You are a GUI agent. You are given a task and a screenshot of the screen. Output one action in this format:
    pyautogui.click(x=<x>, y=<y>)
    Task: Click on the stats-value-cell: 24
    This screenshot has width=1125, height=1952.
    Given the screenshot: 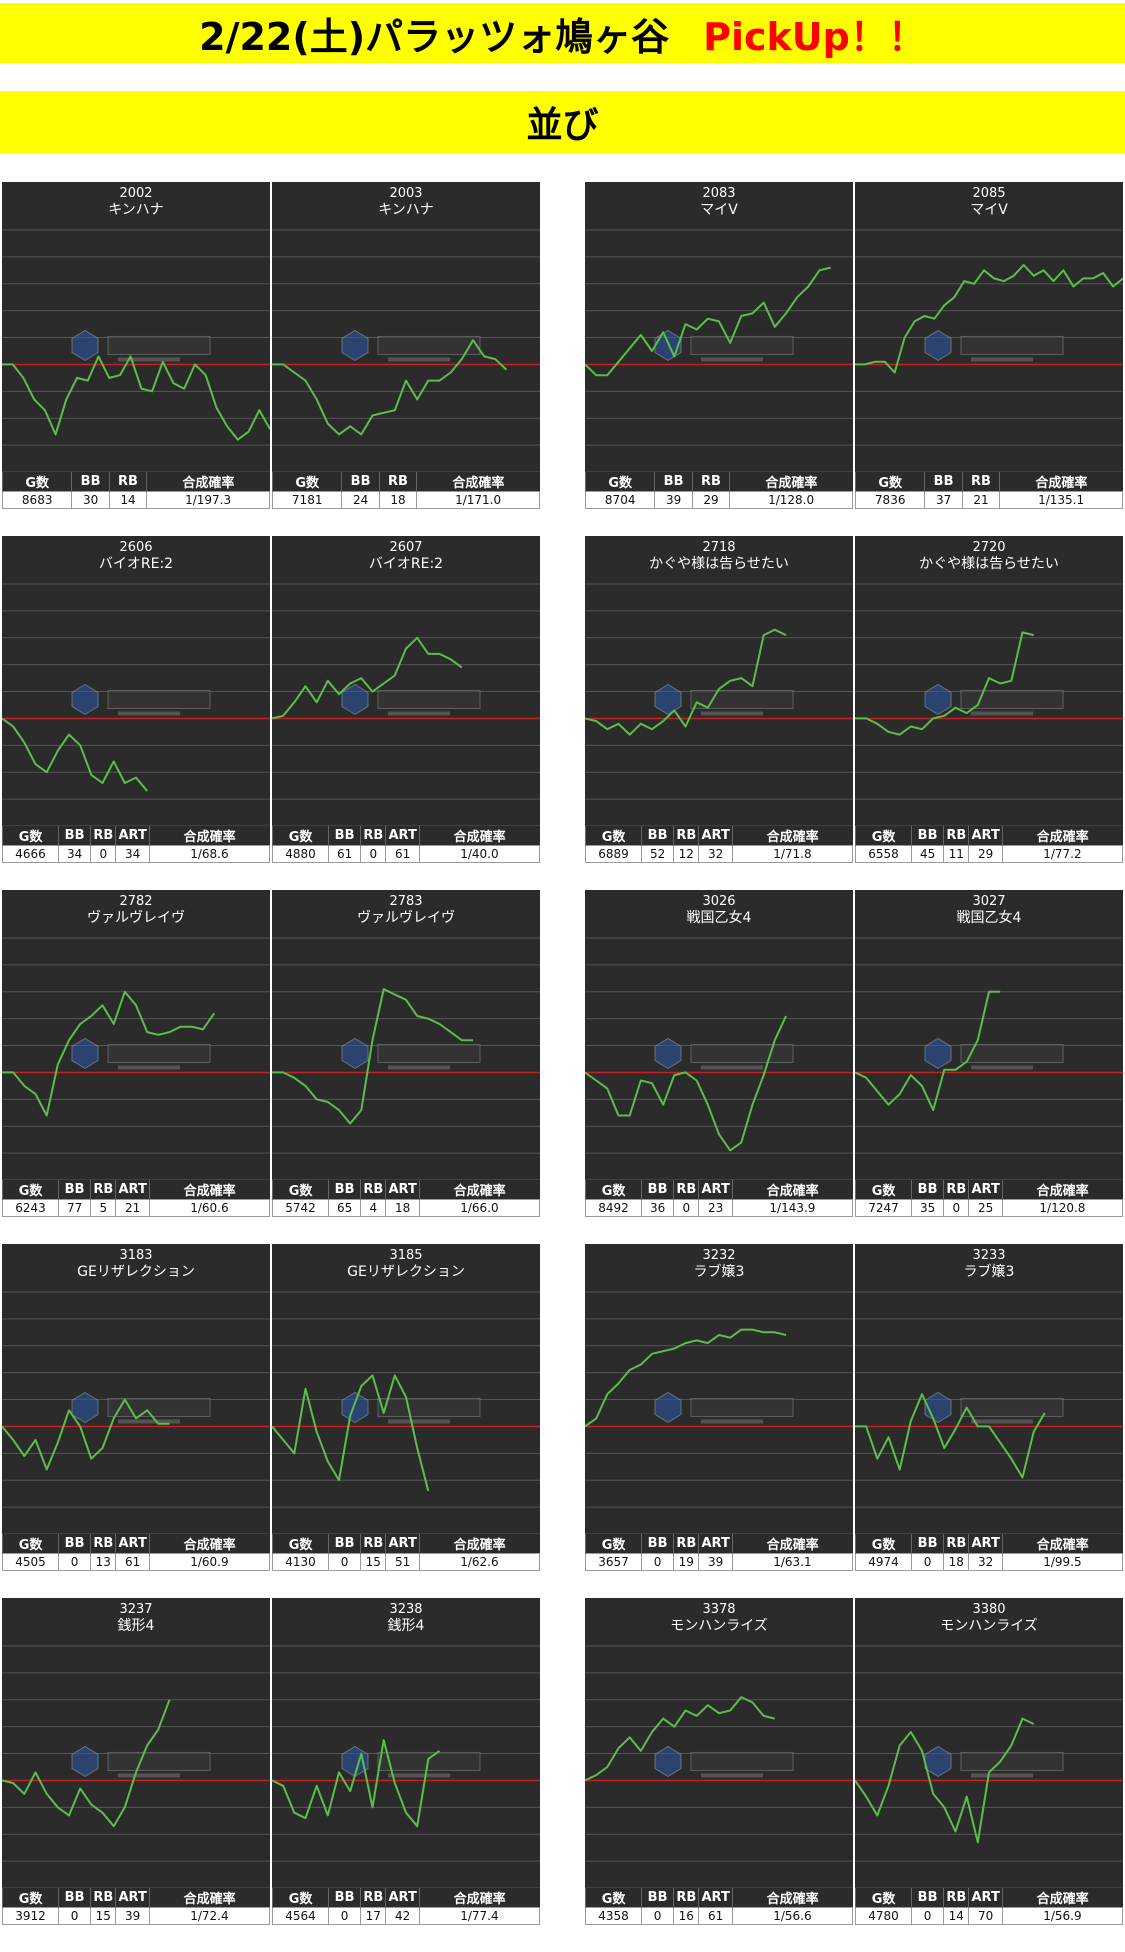 What is the action you would take?
    pyautogui.click(x=360, y=500)
    